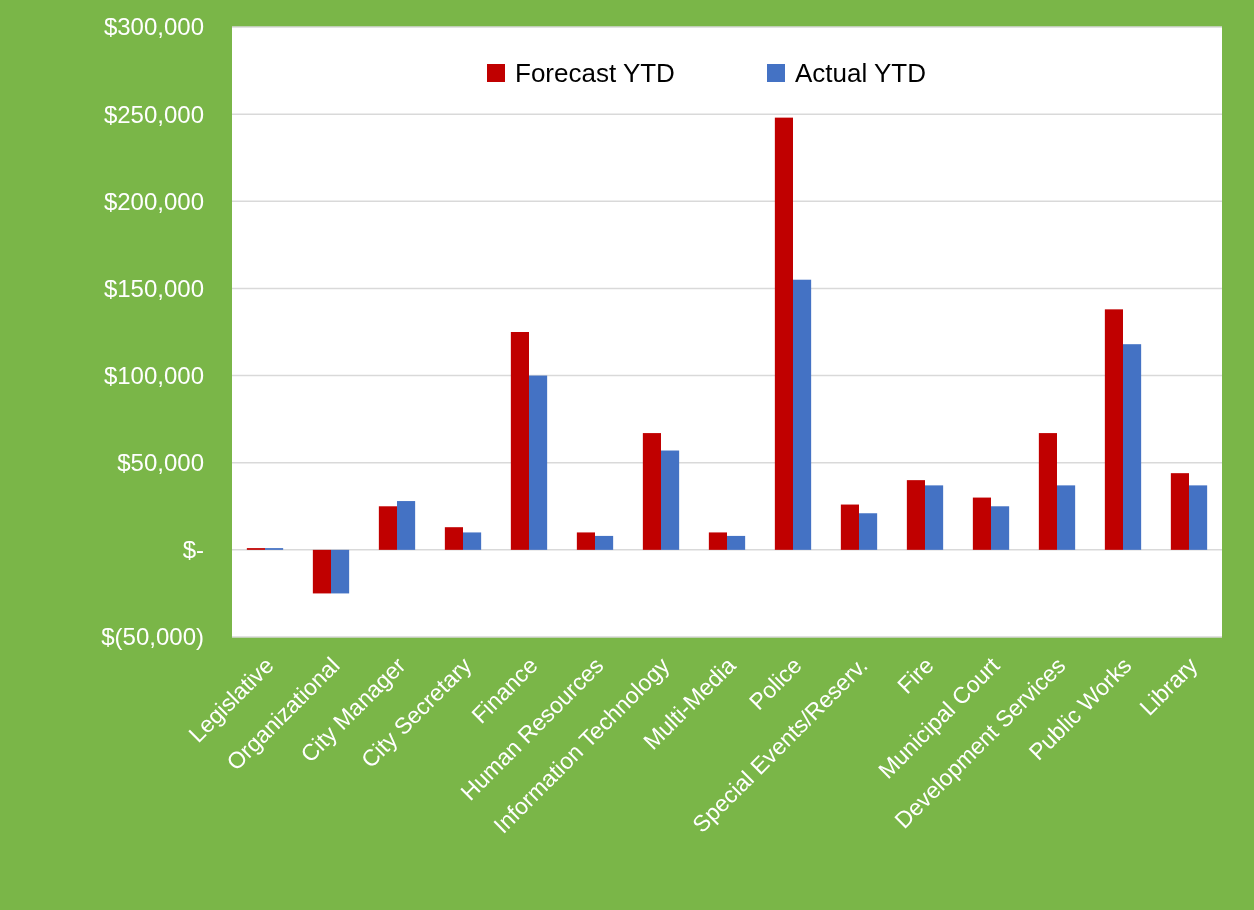 The width and height of the screenshot is (1254, 910). What do you see at coordinates (153, 201) in the screenshot?
I see `y-tick-label: $200,000` at bounding box center [153, 201].